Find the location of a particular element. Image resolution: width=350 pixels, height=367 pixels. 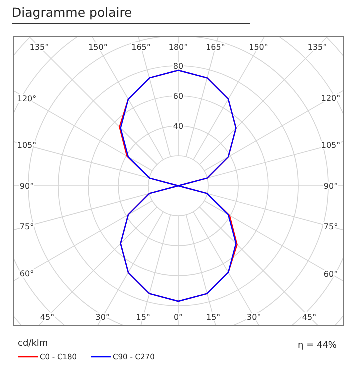

spoke-label: 180° is located at coordinates (178, 47).